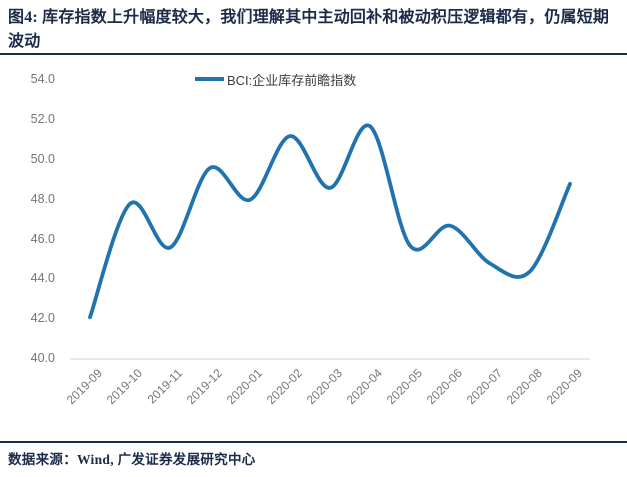 This screenshot has height=477, width=627. I want to click on y-tick-label: 48.0, so click(42, 198).